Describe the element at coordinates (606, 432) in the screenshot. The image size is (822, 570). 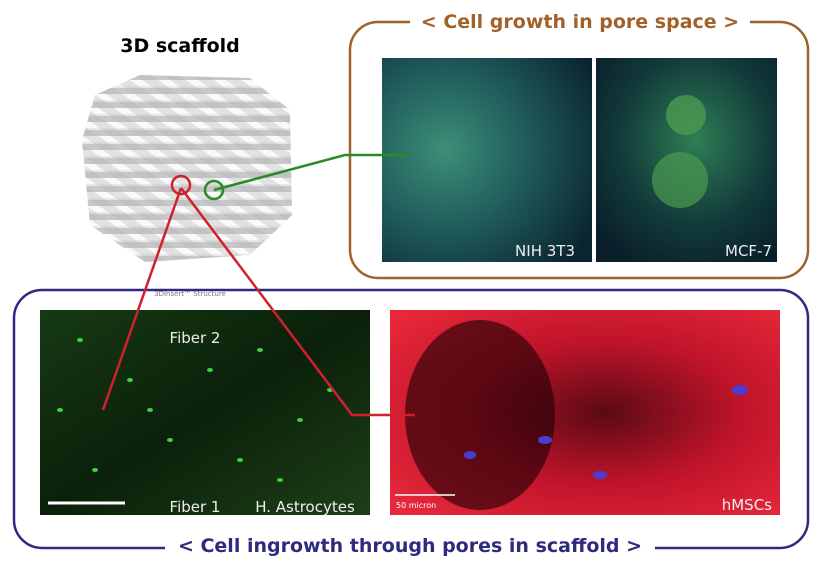
I see `nuclei` at that location.